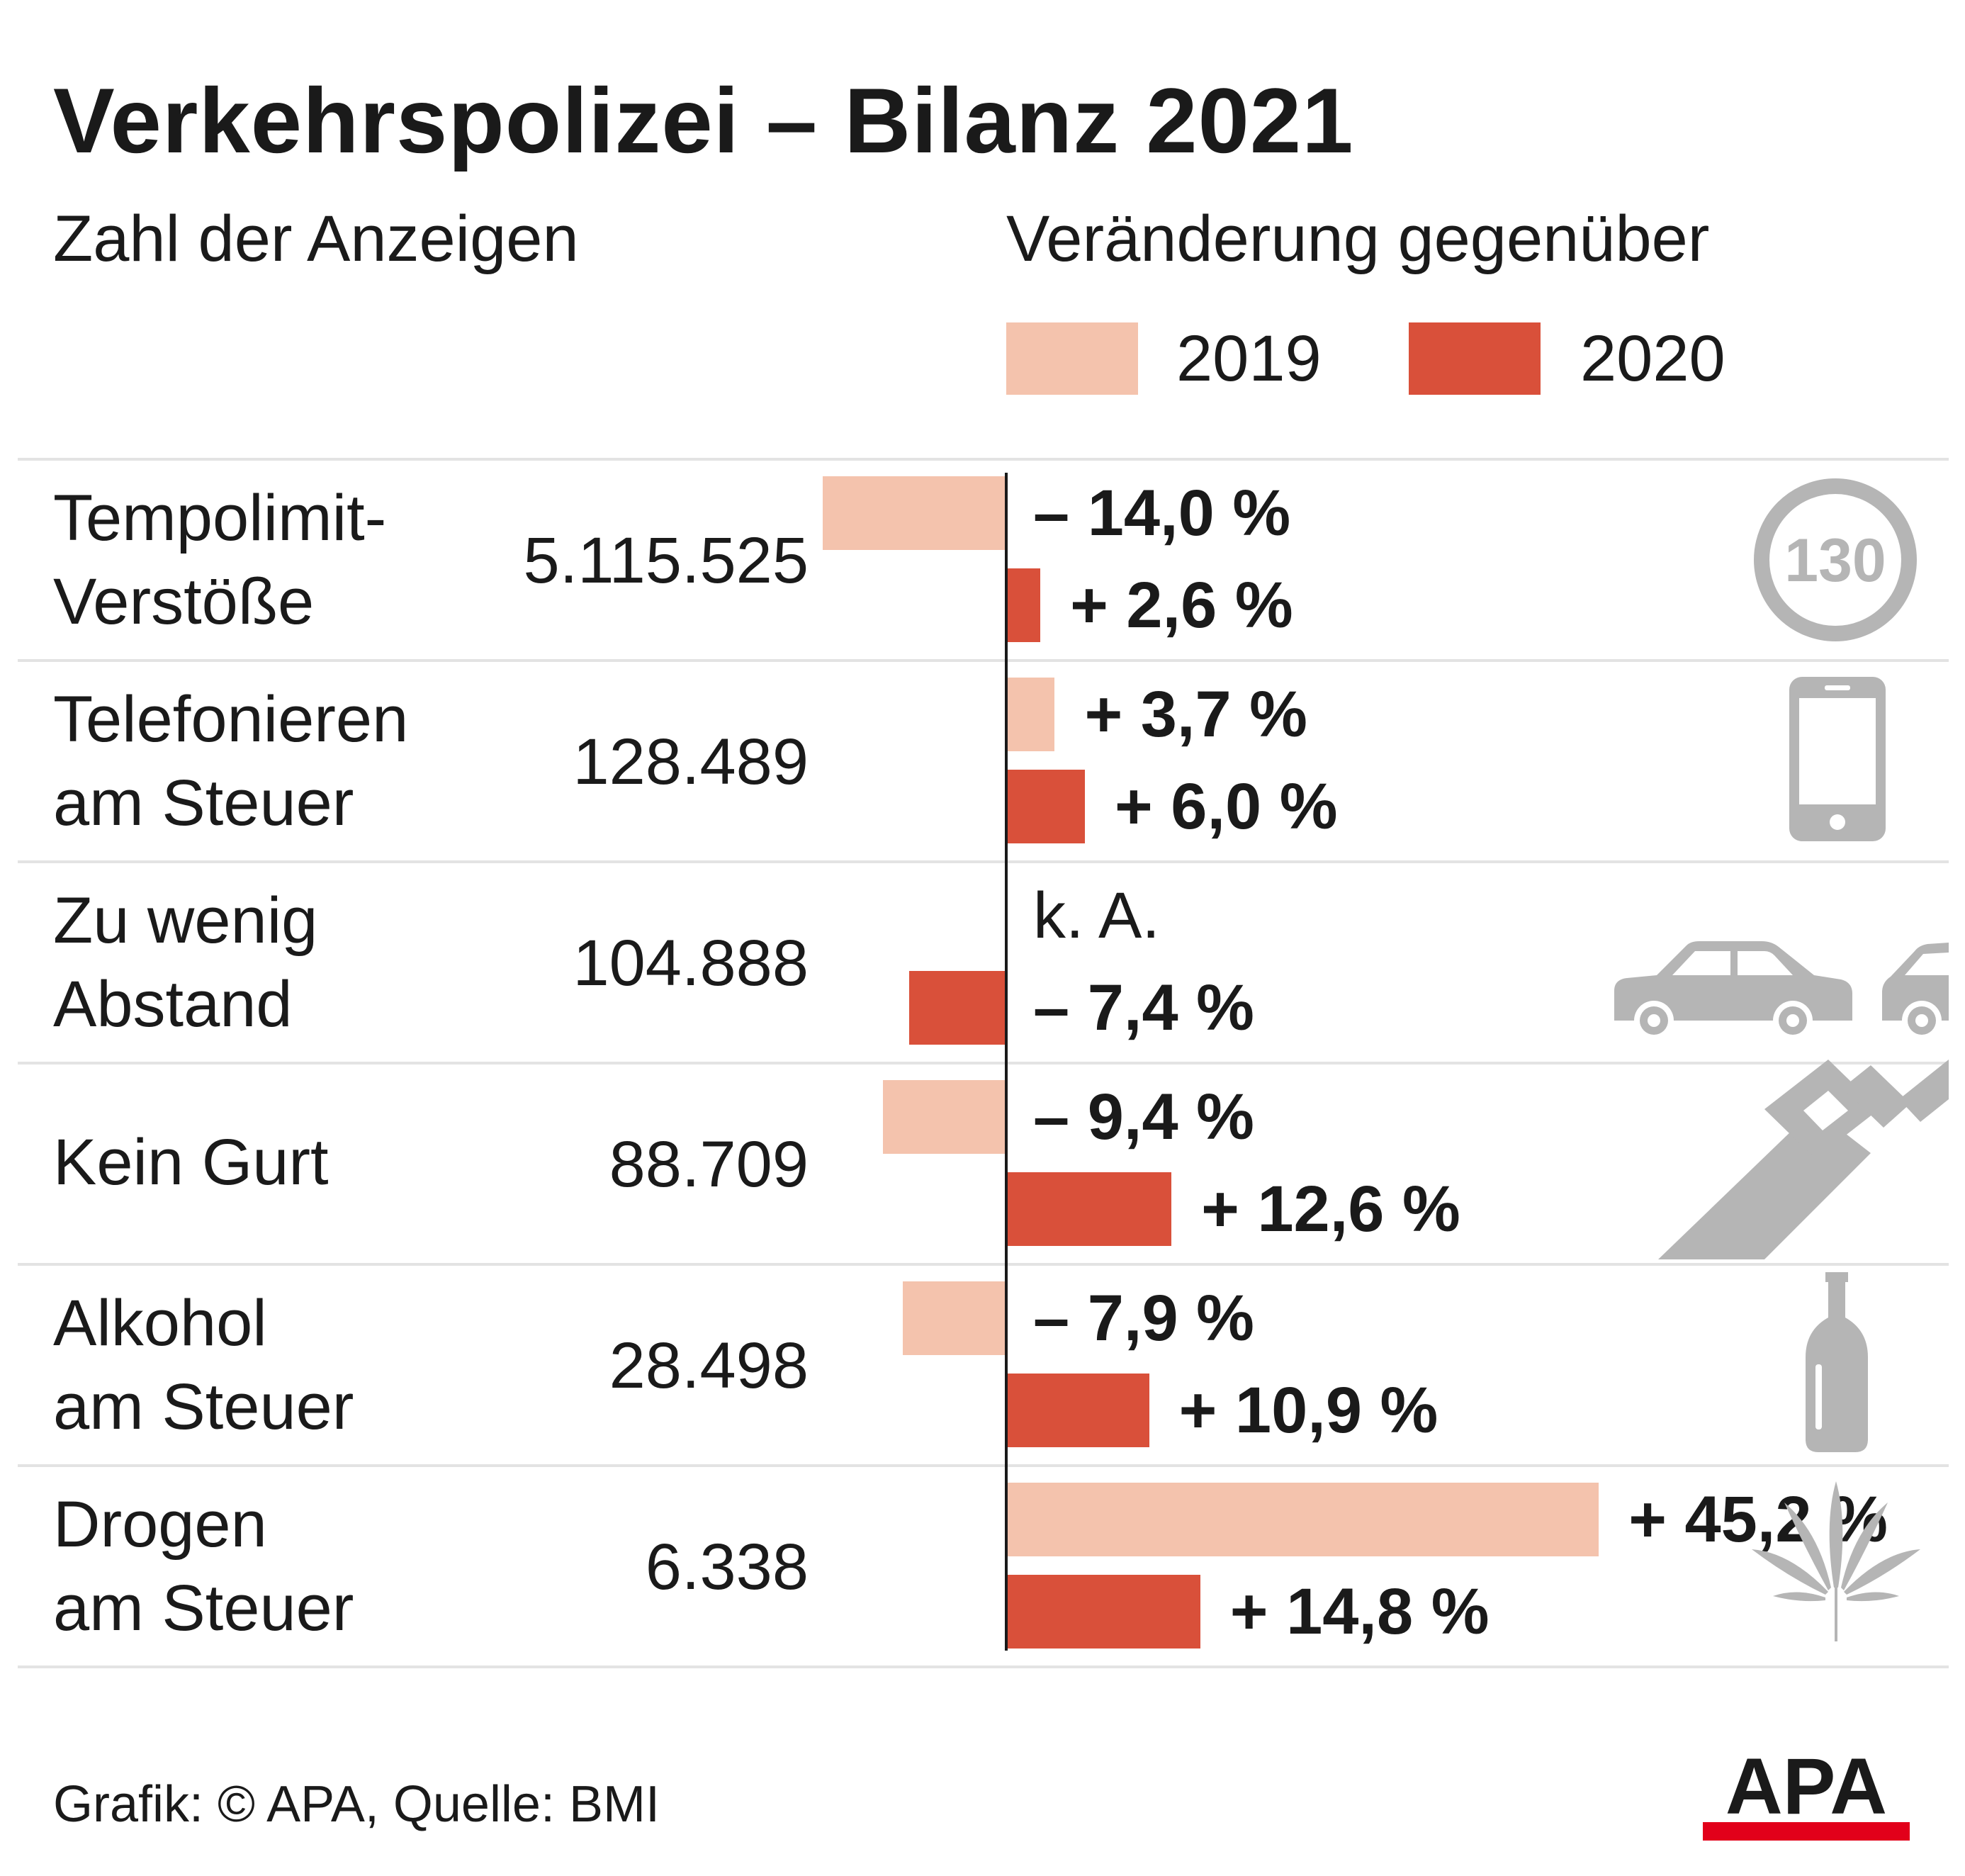  Describe the element at coordinates (1781, 990) in the screenshot. I see `cars-icon` at that location.